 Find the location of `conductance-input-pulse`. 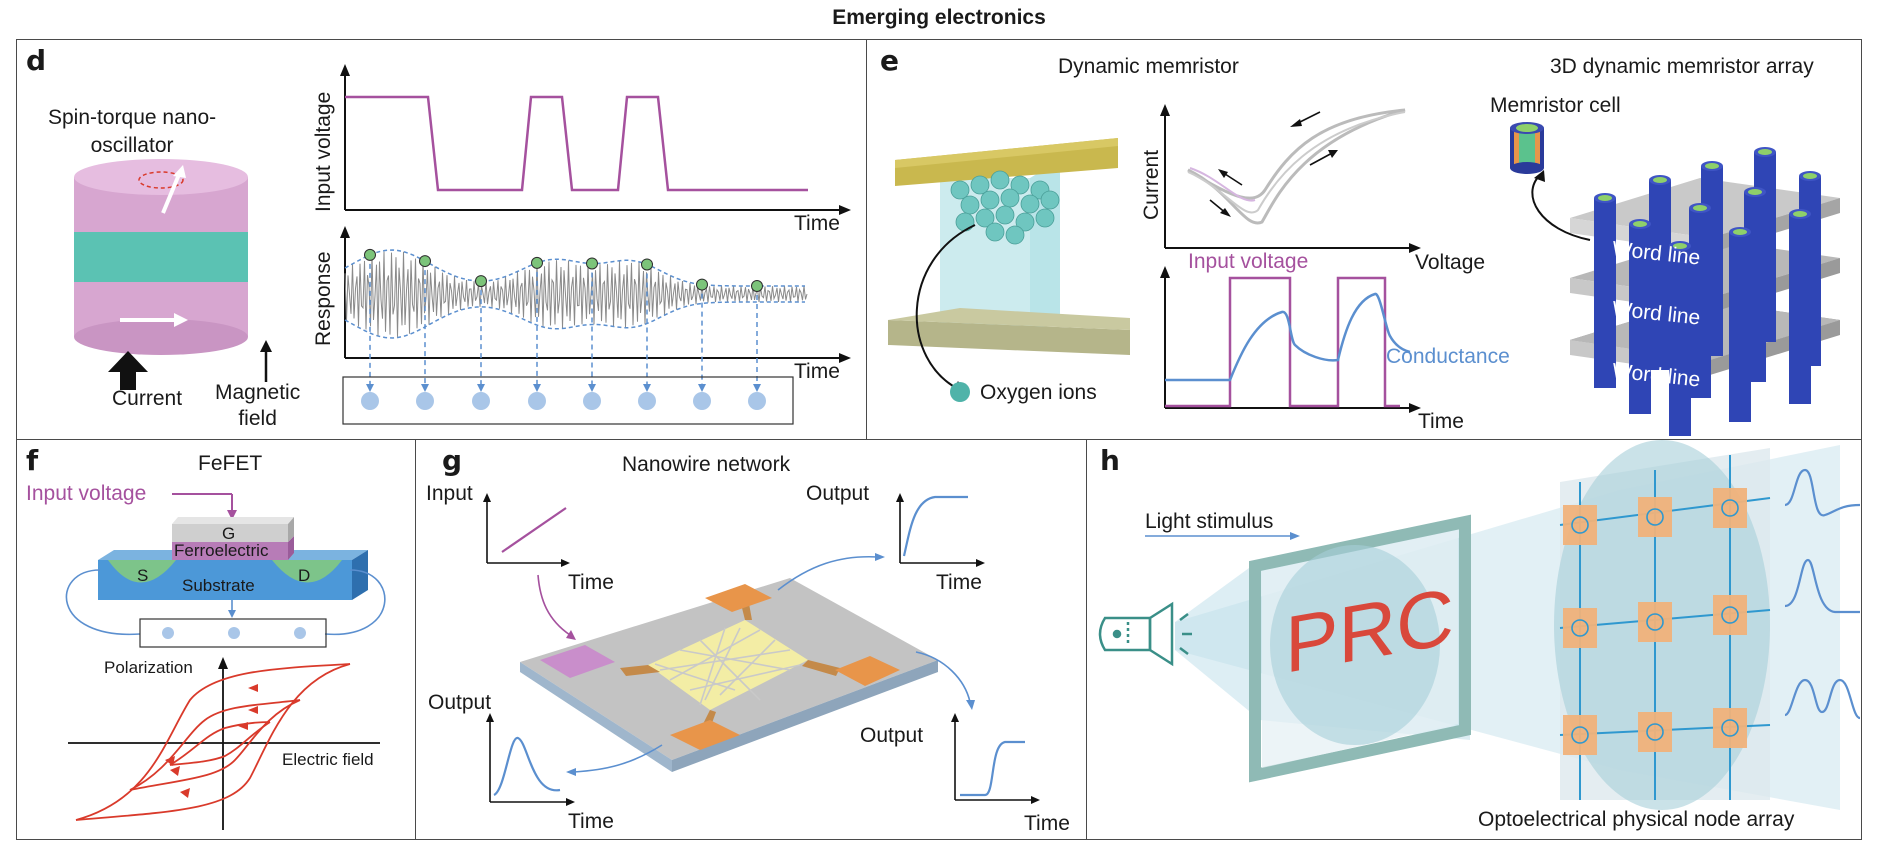

conductance-input-pulse is located at coordinates (1282, 342).